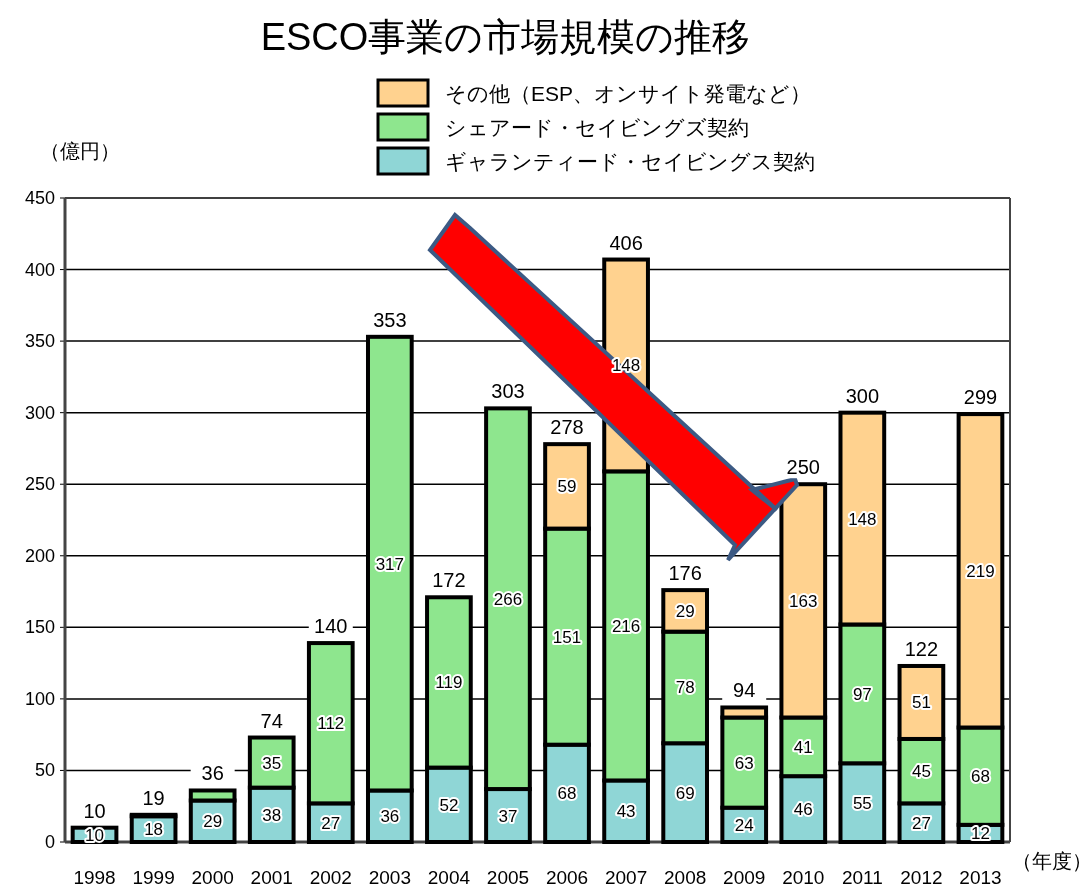  What do you see at coordinates (744, 877) in the screenshot?
I see `x-tick-label: 2009` at bounding box center [744, 877].